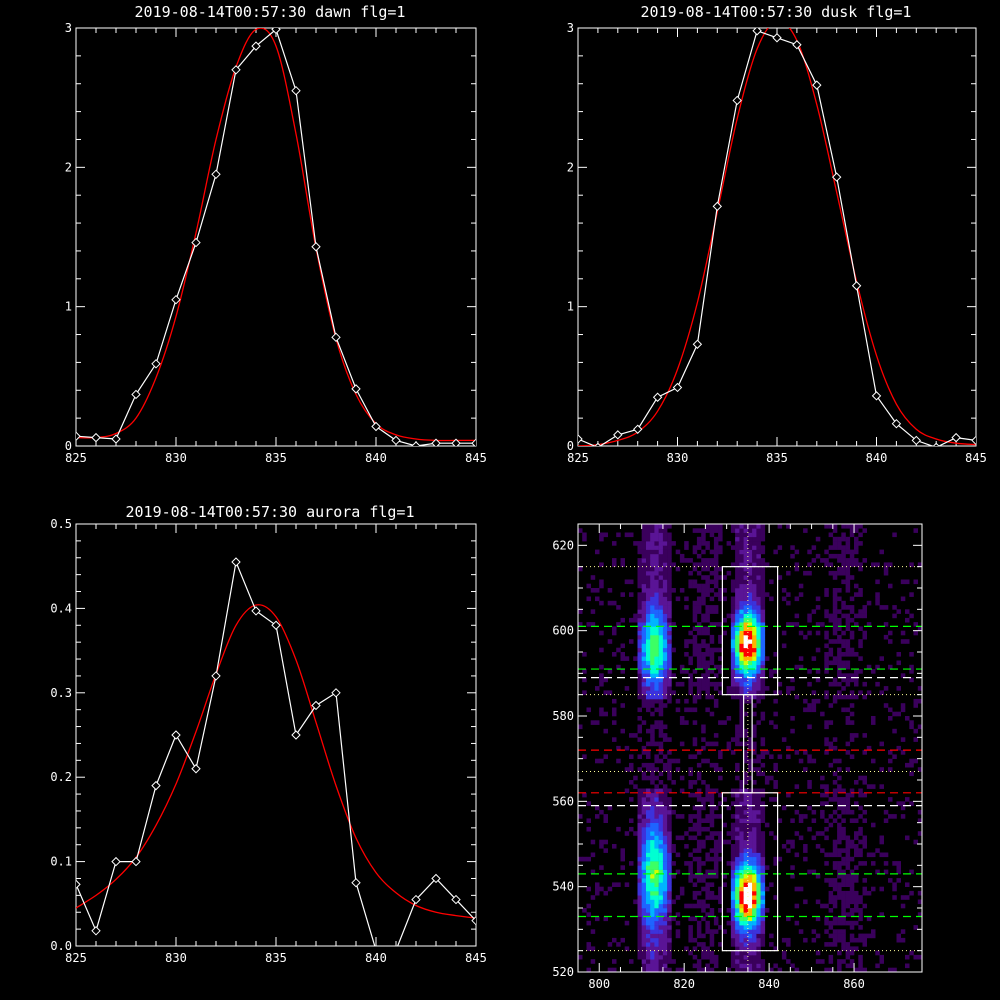 Image resolution: width=1000 pixels, height=1000 pixels. Describe the element at coordinates (176, 958) in the screenshot. I see `x-tick-label: 830` at that location.